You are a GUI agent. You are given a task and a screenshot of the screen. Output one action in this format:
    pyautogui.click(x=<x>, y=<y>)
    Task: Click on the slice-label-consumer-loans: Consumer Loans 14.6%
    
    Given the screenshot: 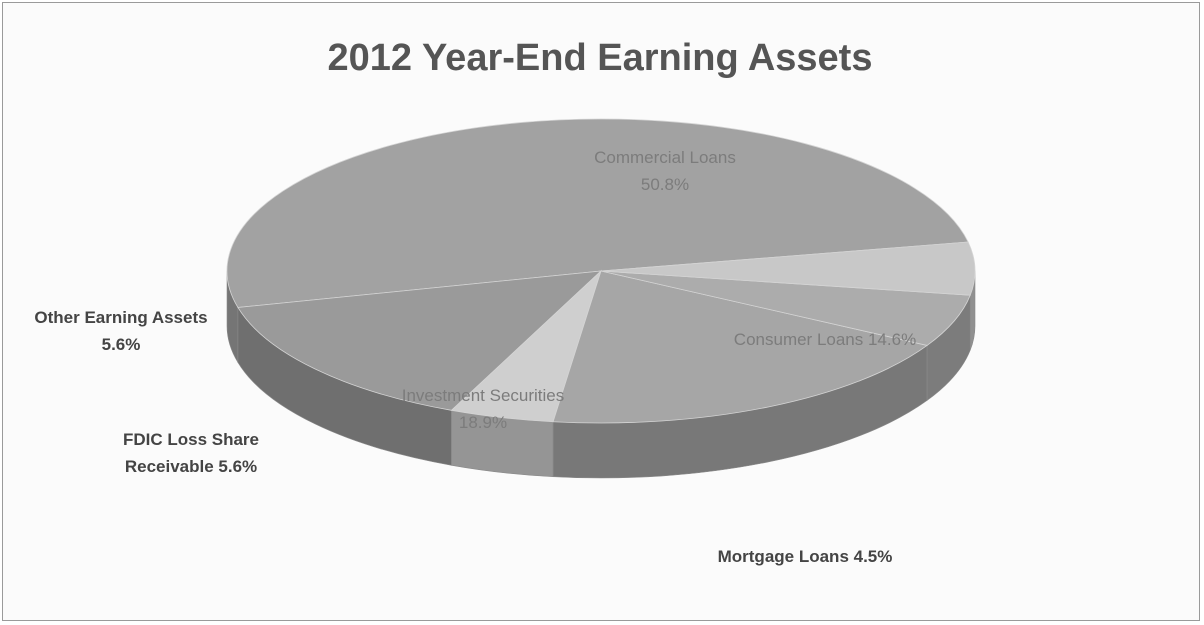 What is the action you would take?
    pyautogui.click(x=825, y=339)
    